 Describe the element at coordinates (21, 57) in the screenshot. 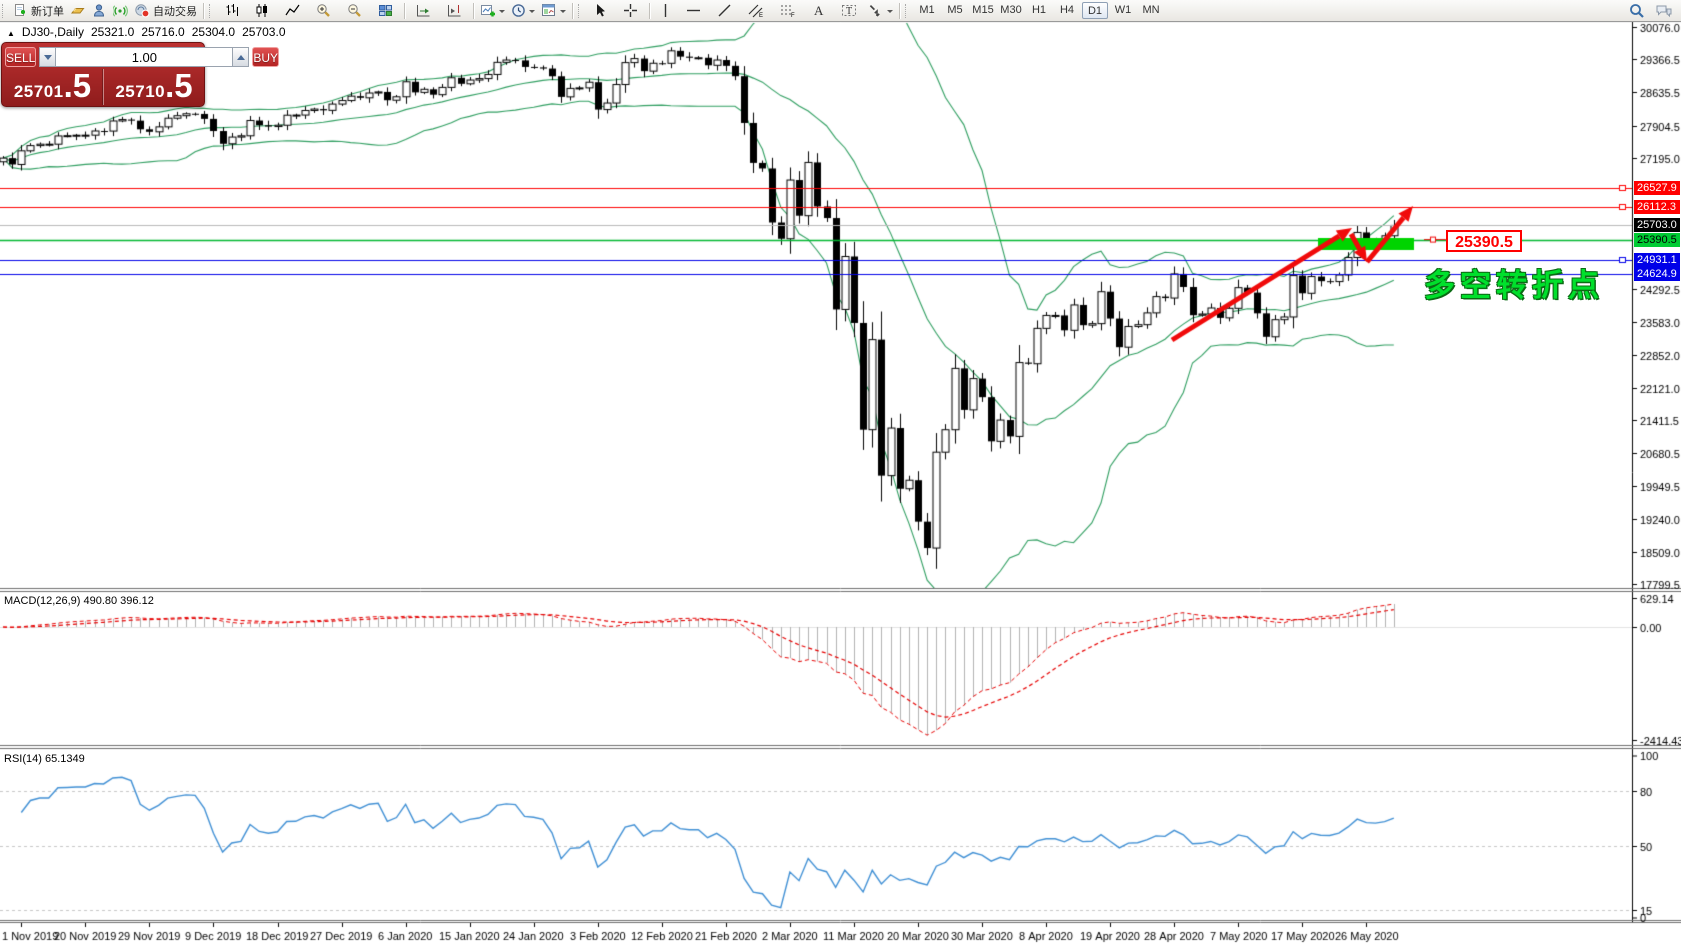

I see `sell-button: SELL` at that location.